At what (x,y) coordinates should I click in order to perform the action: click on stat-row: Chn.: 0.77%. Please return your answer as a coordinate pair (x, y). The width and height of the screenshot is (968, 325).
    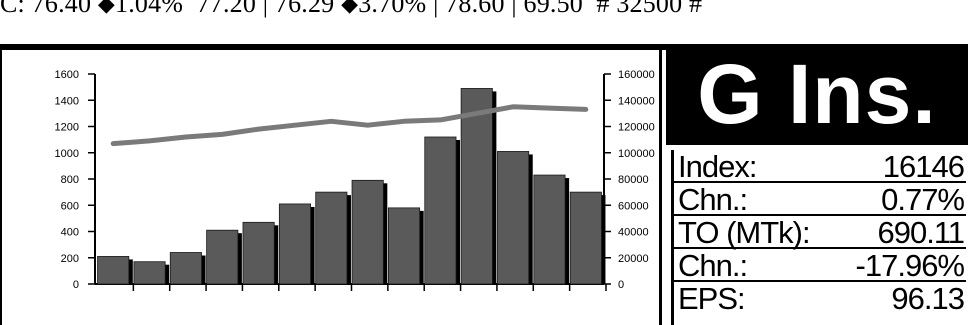
    Looking at the image, I should click on (820, 199).